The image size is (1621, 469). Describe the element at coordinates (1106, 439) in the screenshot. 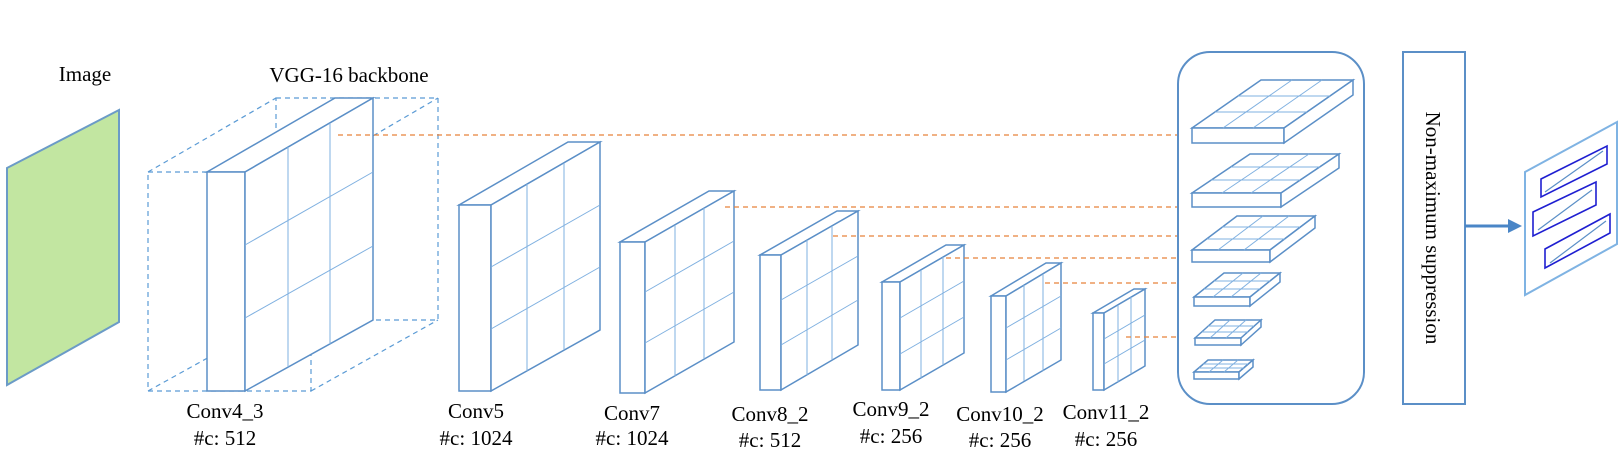

I see `layer-channels-conv11-2: #c: 256` at that location.